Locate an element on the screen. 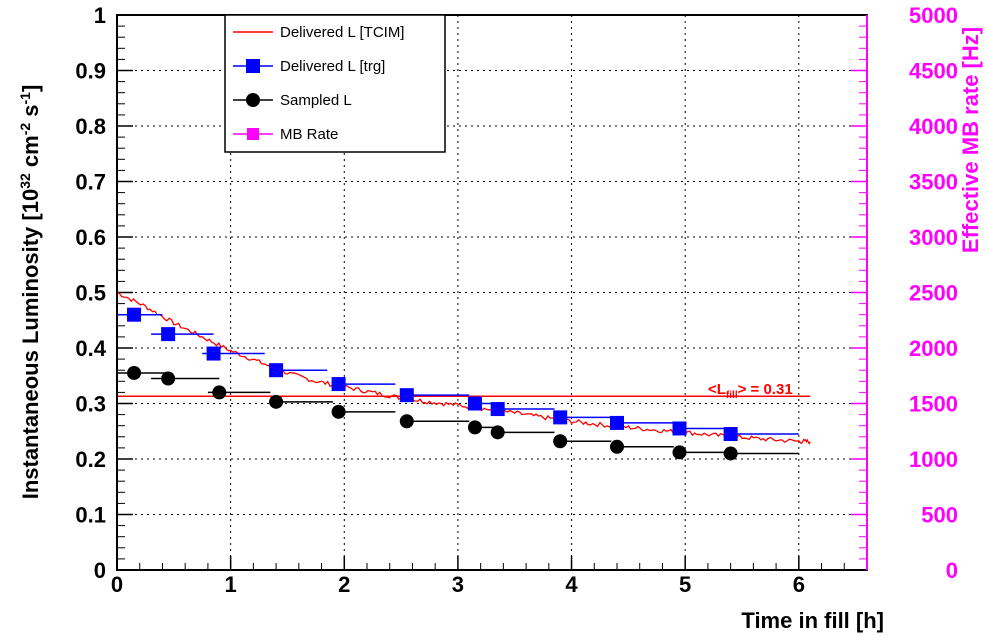  y2-tick-label: 4000 is located at coordinates (933, 126).